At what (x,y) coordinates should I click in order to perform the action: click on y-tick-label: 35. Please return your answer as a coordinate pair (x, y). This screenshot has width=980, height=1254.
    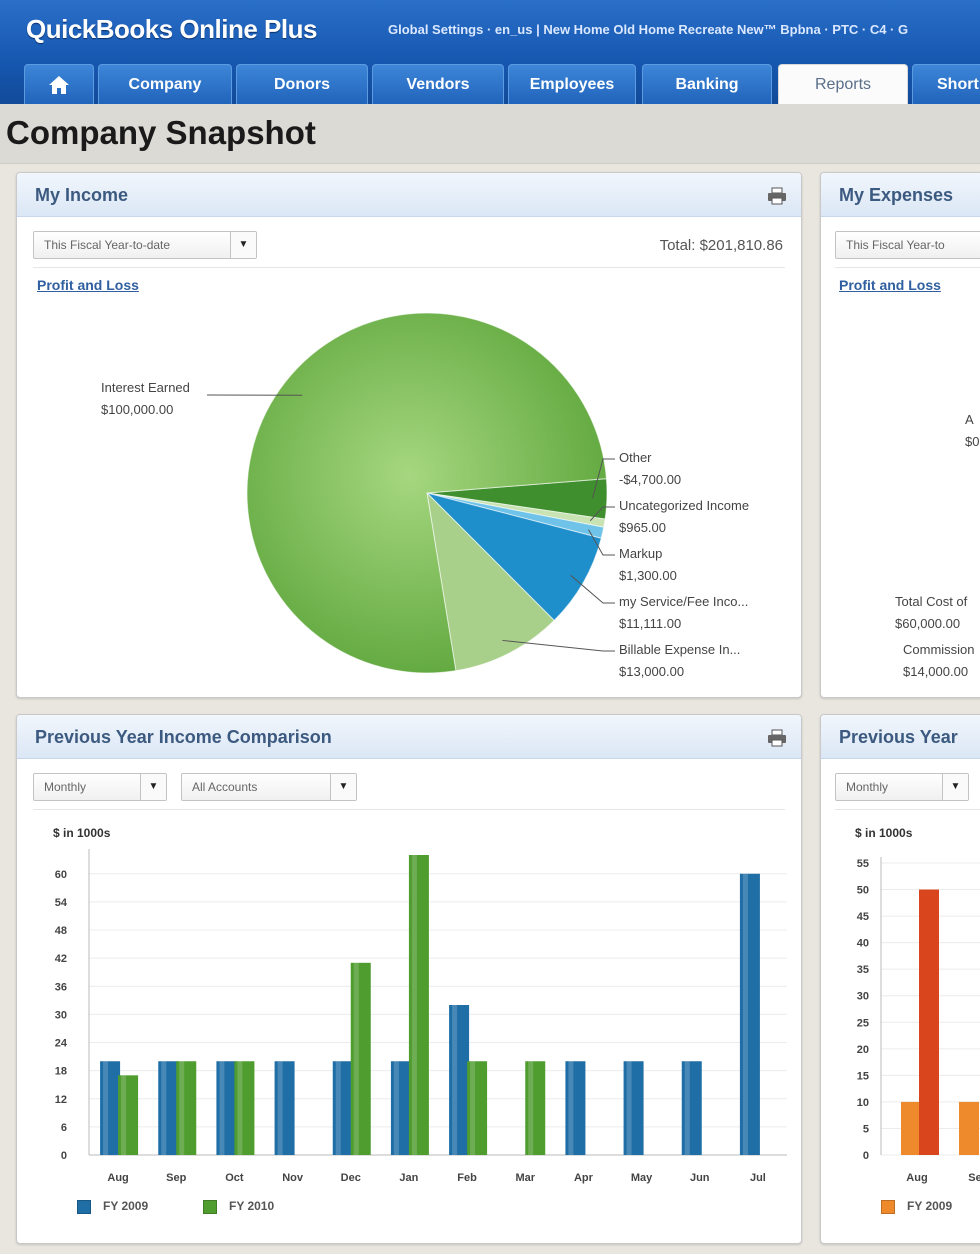
    Looking at the image, I should click on (863, 970).